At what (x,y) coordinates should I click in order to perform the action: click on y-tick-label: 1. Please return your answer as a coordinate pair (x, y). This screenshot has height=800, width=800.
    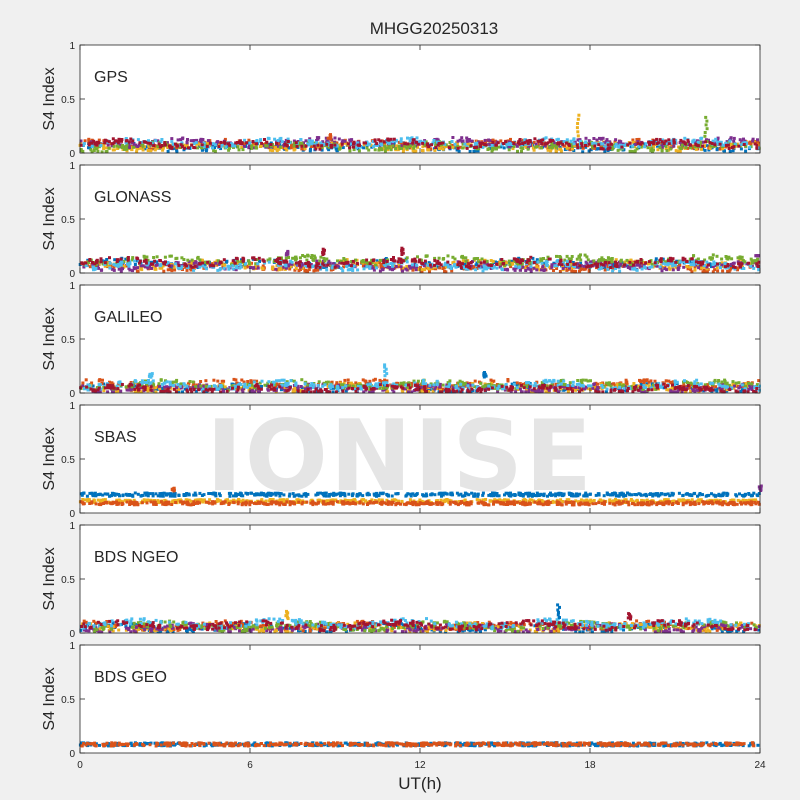
    Looking at the image, I should click on (72, 46).